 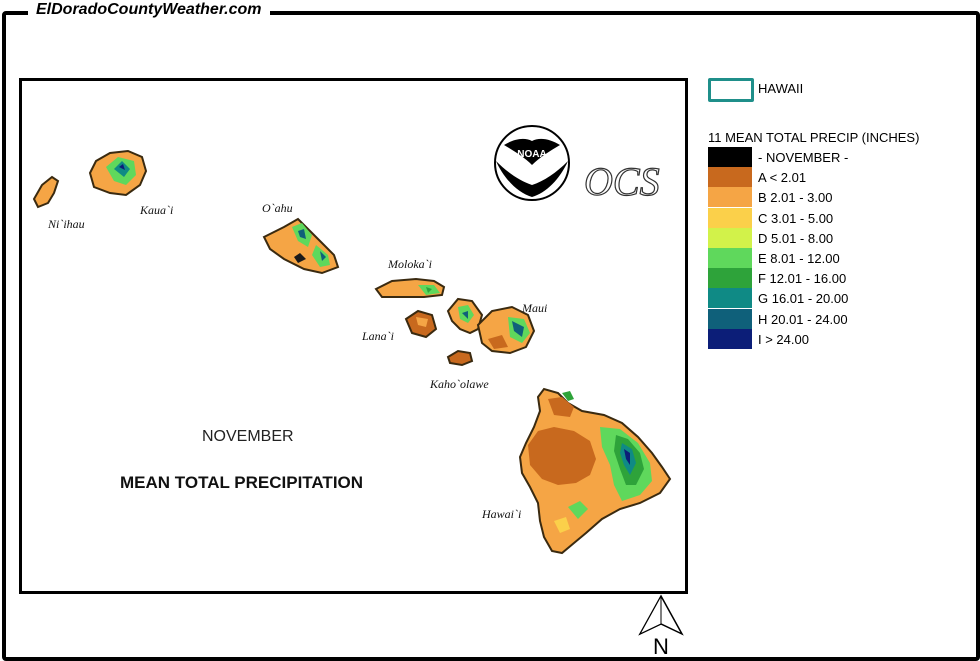 I want to click on island-hawaii, so click(x=595, y=471).